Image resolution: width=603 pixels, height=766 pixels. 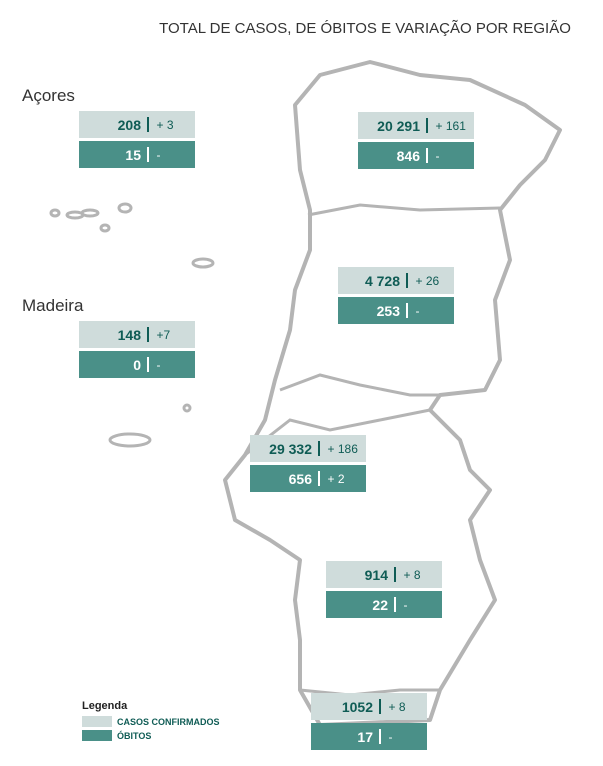 I want to click on deaths-box: 846-, so click(x=416, y=155).